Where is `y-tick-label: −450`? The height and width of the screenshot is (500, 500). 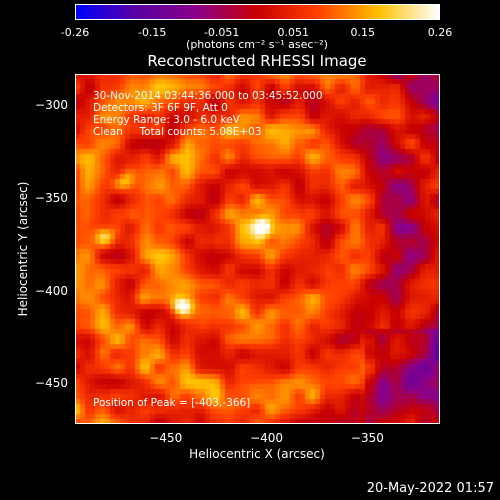
y-tick-label: −450 is located at coordinates (51, 383).